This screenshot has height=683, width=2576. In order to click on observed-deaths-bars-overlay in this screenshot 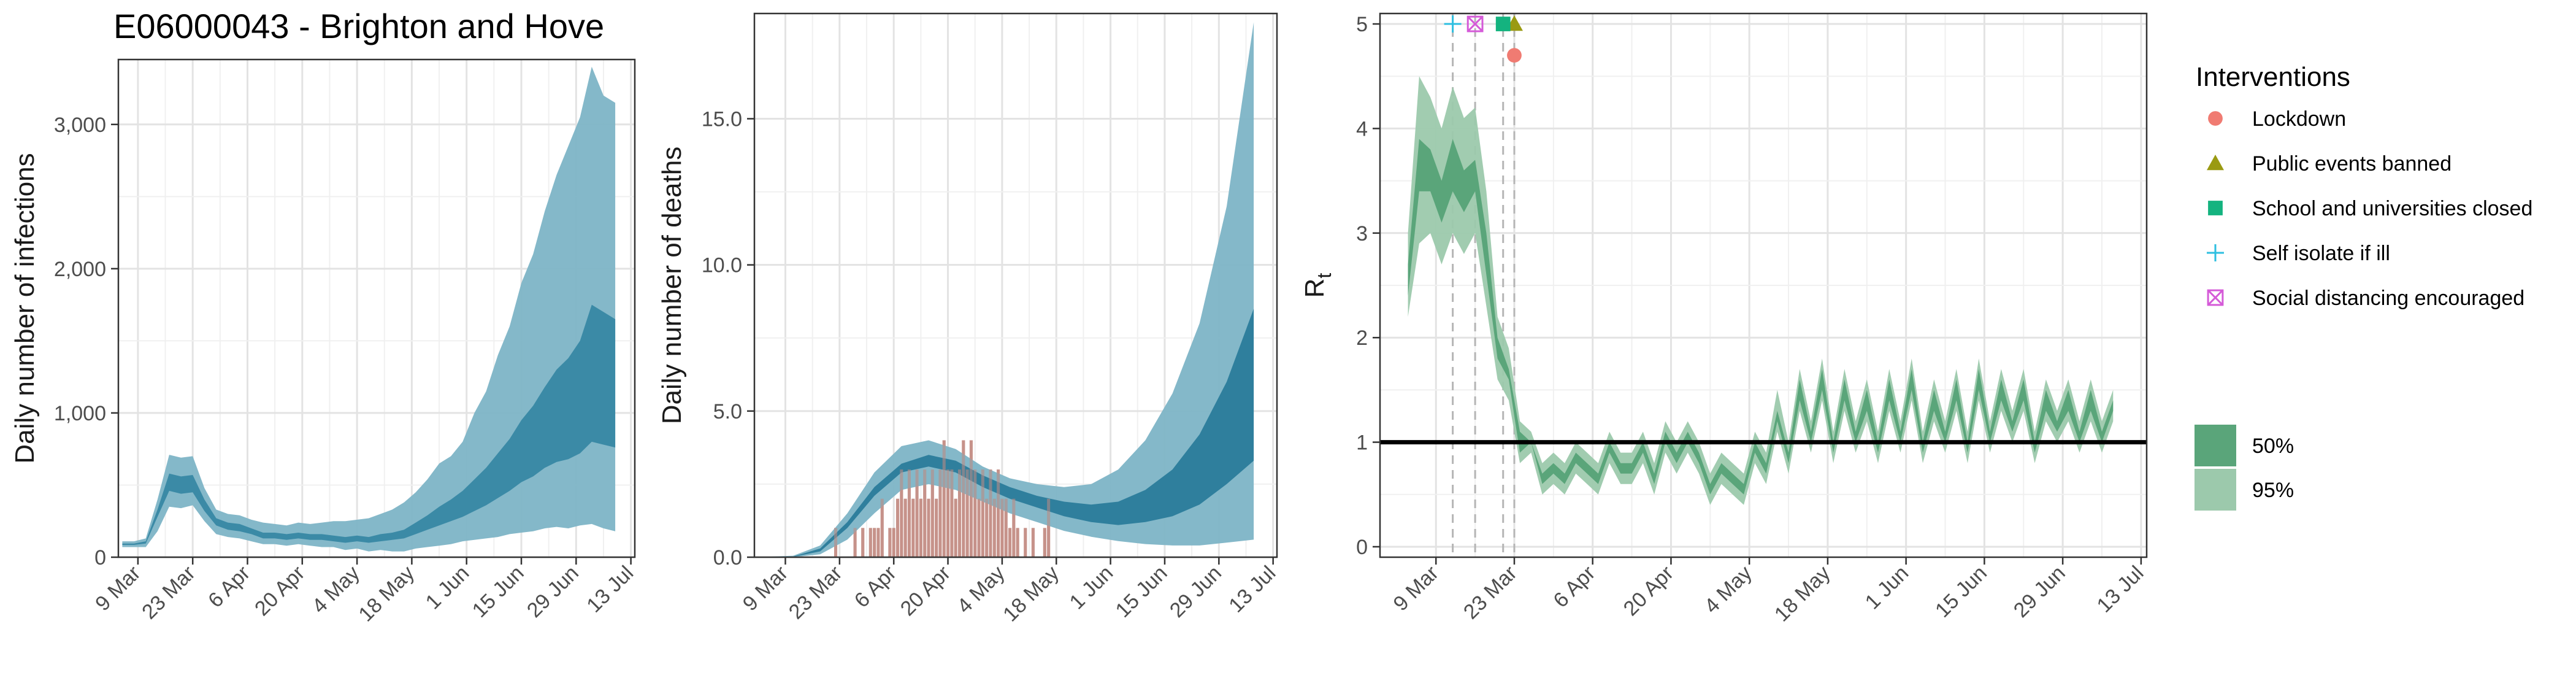, I will do `click(942, 498)`.